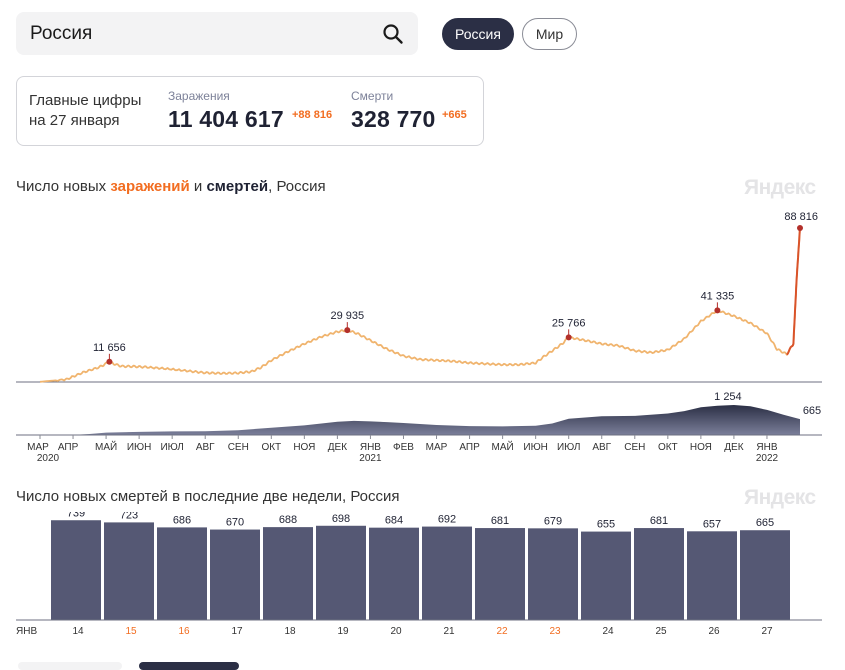 This screenshot has width=845, height=670. Describe the element at coordinates (129, 516) in the screenshot. I see `bar-value-label: 723` at that location.